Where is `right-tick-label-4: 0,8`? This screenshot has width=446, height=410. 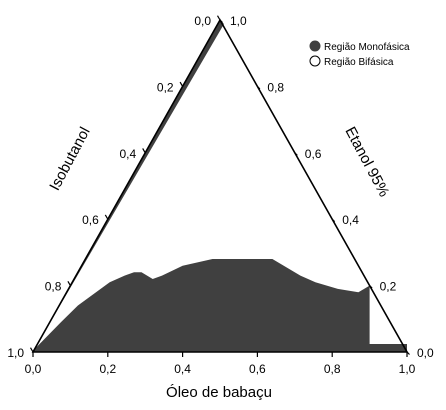
right-tick-label-4: 0,8 is located at coordinates (275, 87).